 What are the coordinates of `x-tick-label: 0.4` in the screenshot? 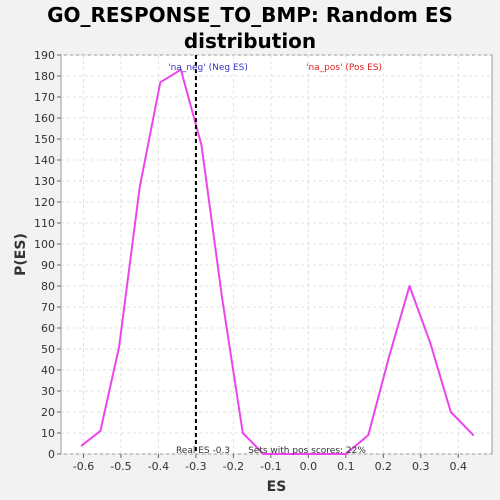 It's located at (459, 466).